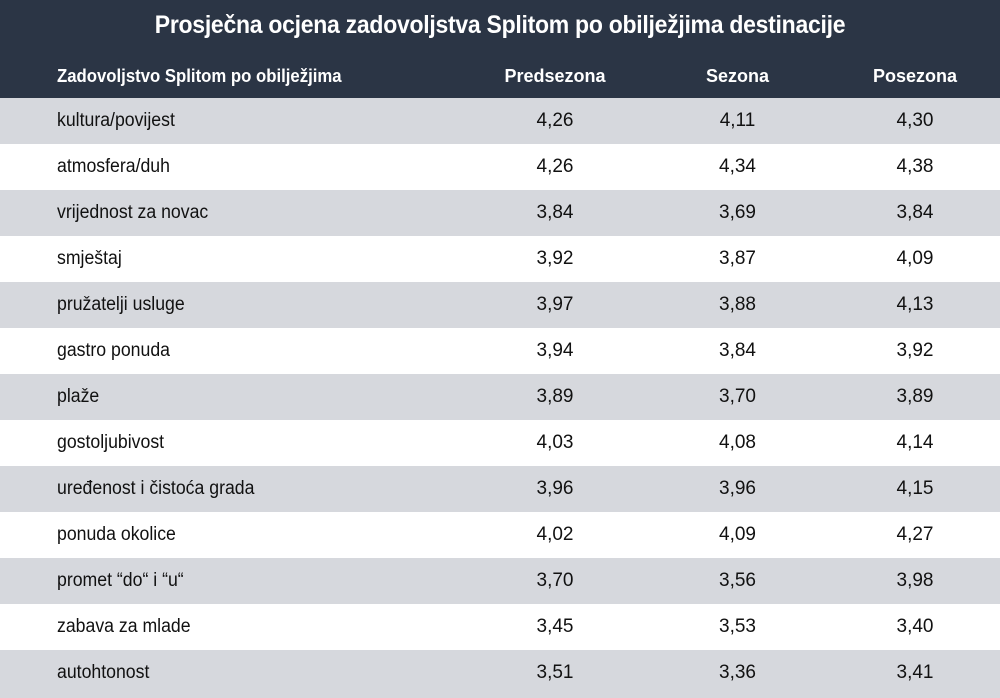 This screenshot has width=1000, height=698. What do you see at coordinates (116, 120) in the screenshot?
I see `row-label: kultura/povijest` at bounding box center [116, 120].